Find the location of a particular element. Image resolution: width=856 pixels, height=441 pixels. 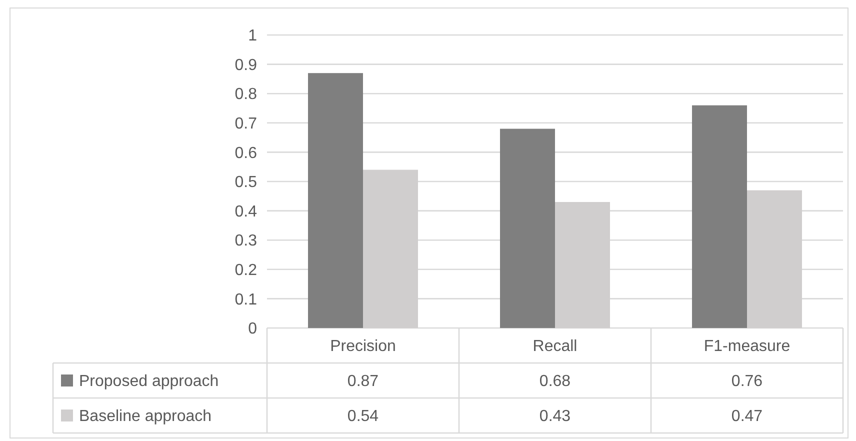

y-tick-label: 0.1 is located at coordinates (246, 299).